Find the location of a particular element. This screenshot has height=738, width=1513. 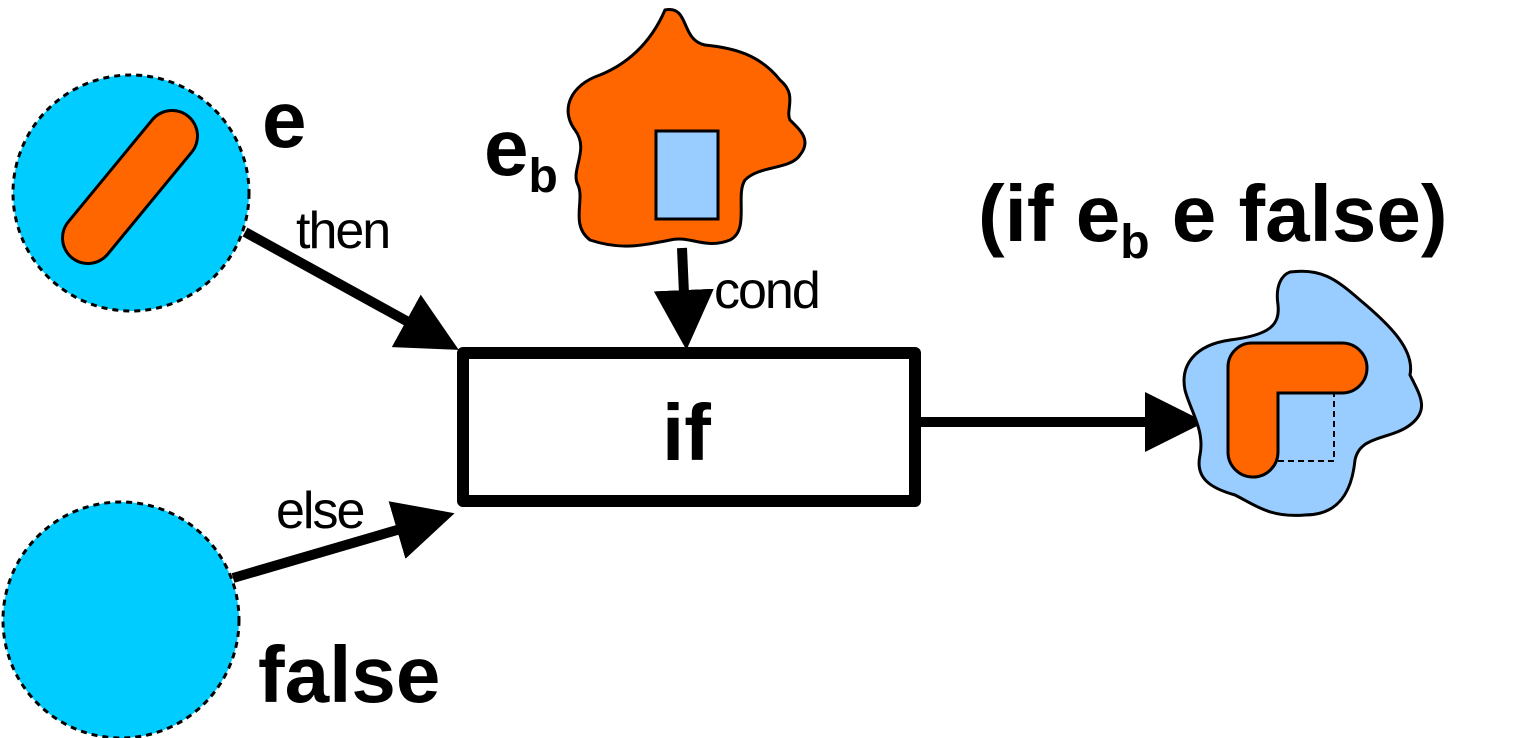

cond-arrow is located at coordinates (683, 298).